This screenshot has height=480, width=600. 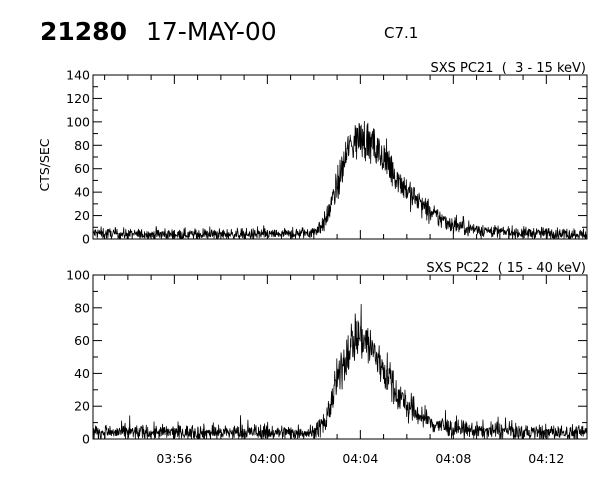 I want to click on x-tick-label: 03:56, so click(x=174, y=458).